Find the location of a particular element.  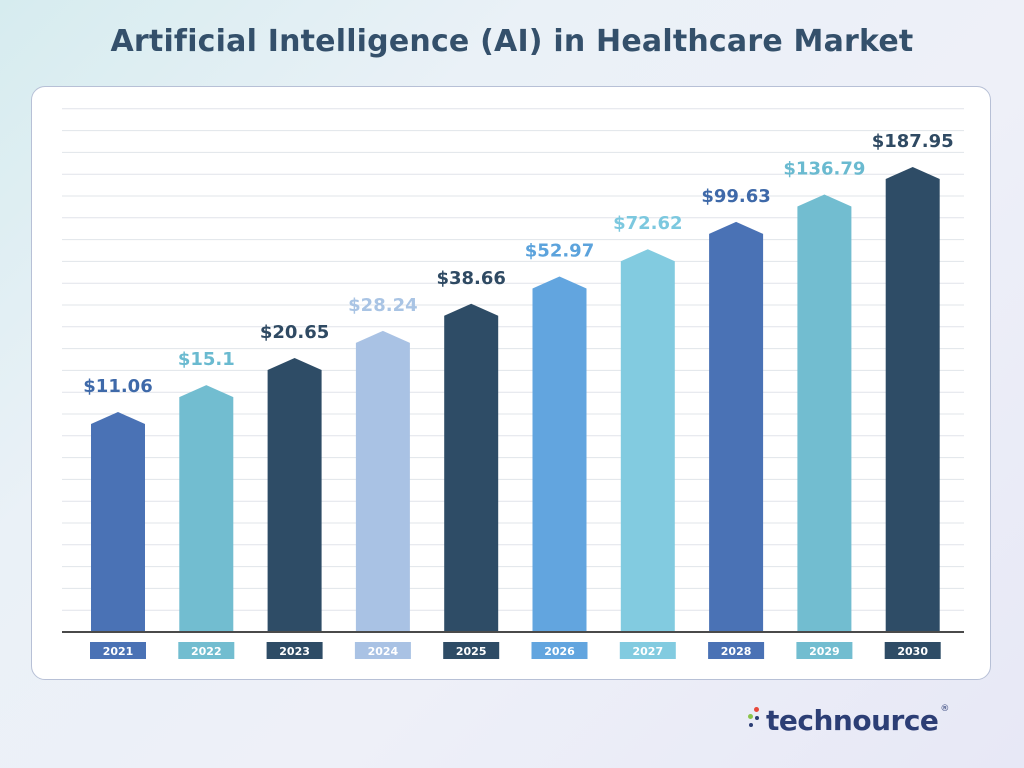

x-tick-label-2024: 2024 is located at coordinates (383, 651).